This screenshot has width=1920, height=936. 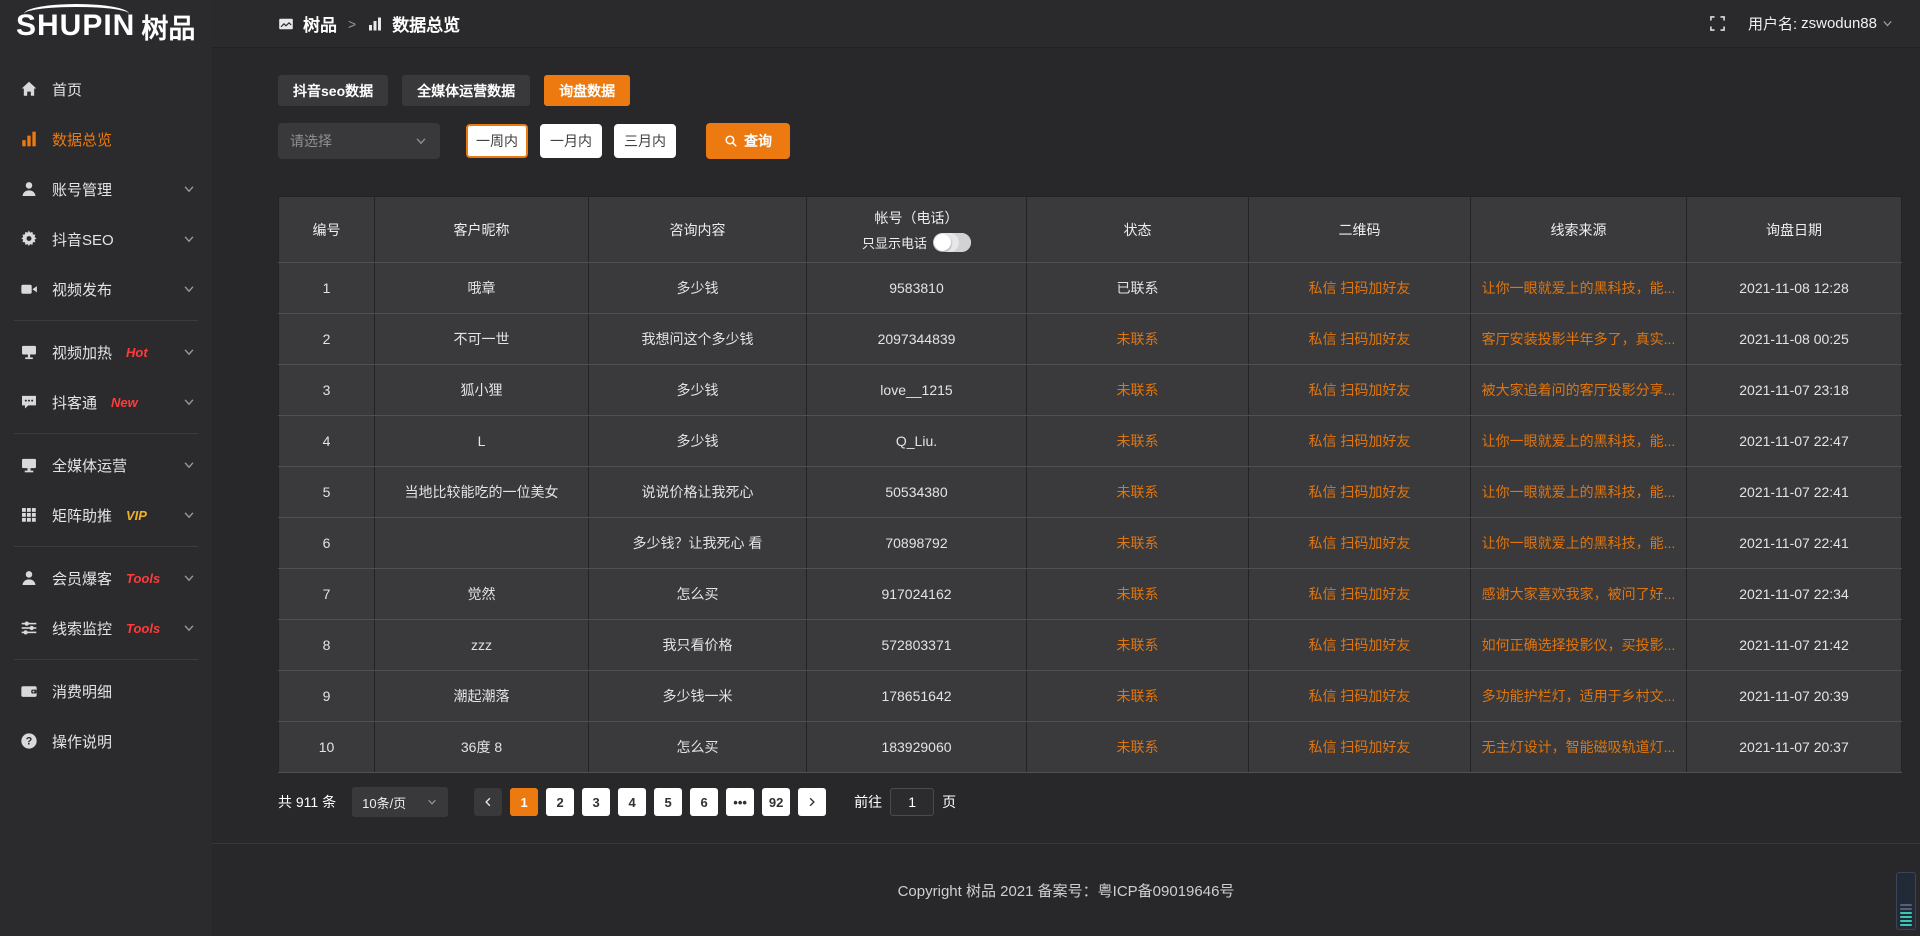 I want to click on sidebar-item-douyin-seo: 抖音SEO, so click(x=106, y=239).